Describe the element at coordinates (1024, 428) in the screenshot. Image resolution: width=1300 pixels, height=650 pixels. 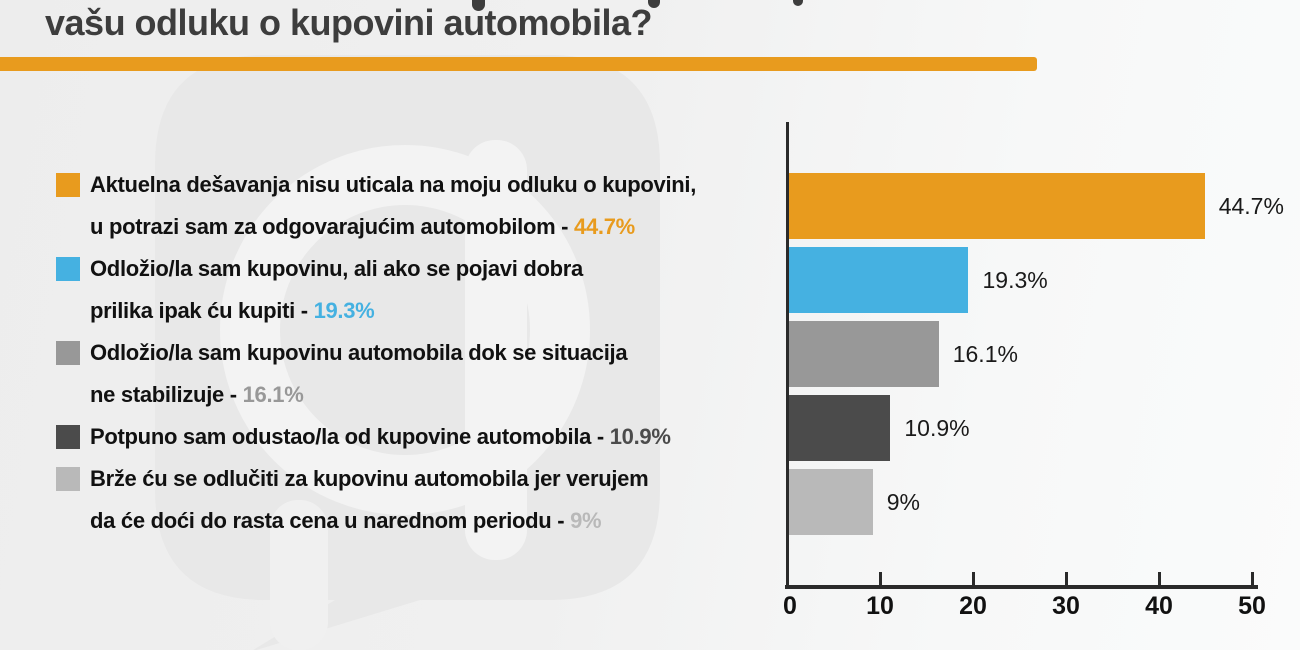
I see `bar-row: 10.9%` at that location.